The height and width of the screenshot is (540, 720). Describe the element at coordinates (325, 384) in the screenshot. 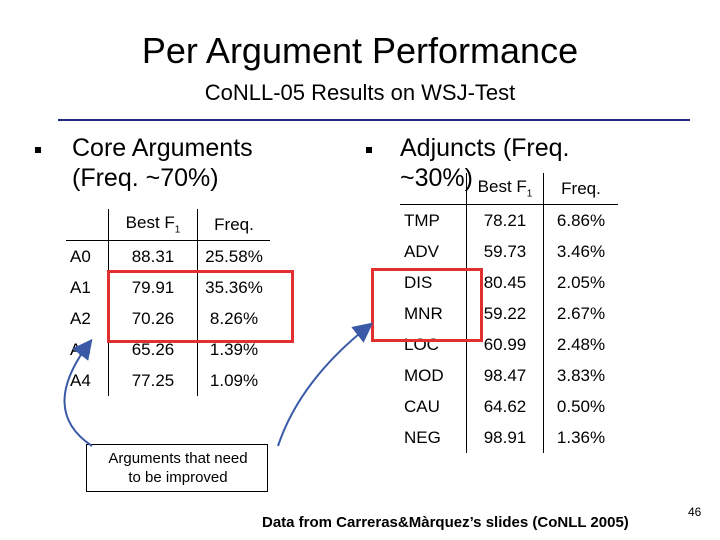

I see `arrow-to-adjuncts-box` at that location.